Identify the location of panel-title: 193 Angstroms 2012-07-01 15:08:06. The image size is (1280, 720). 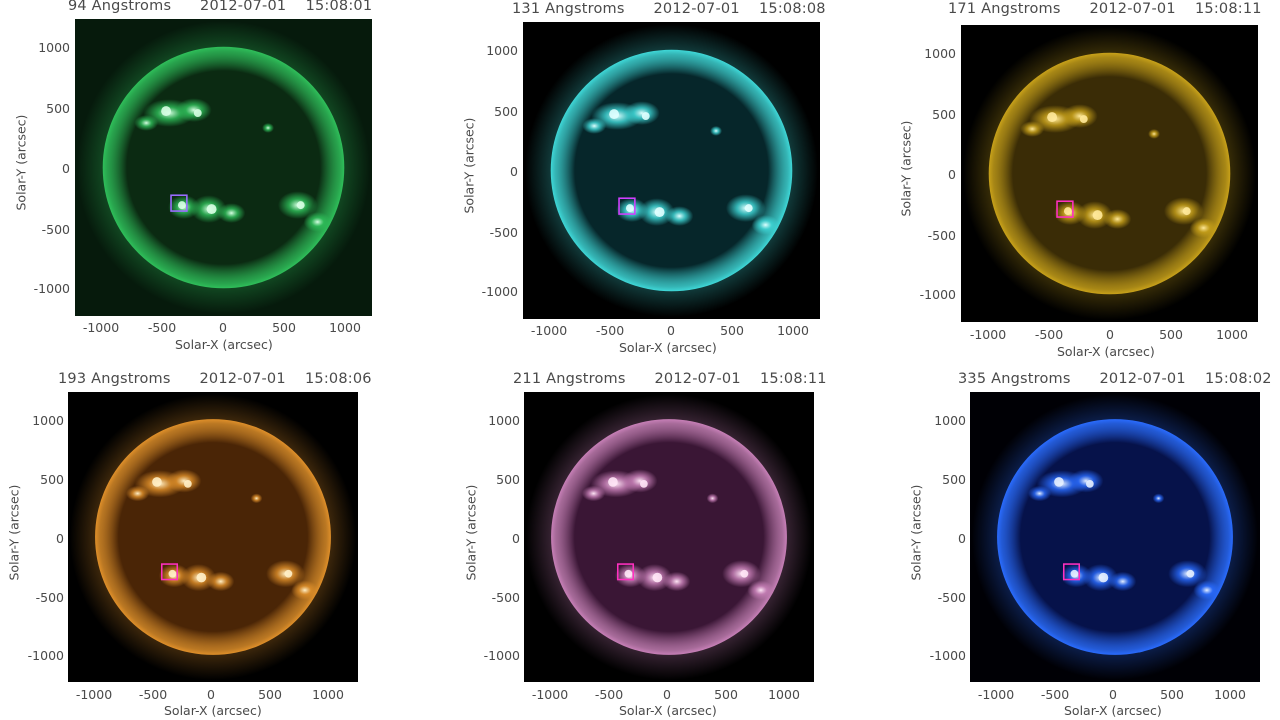
(215, 379).